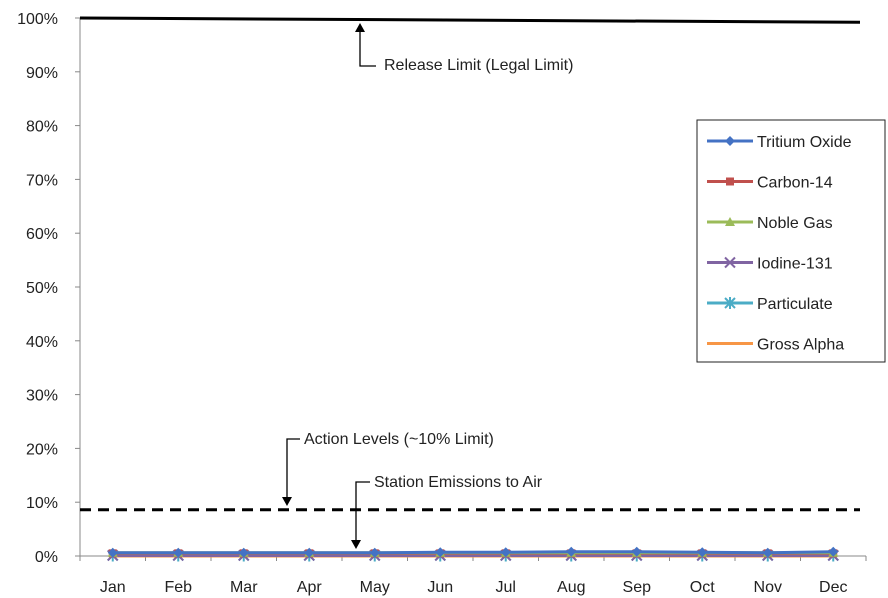  I want to click on legend-label: Gross Alpha, so click(800, 345).